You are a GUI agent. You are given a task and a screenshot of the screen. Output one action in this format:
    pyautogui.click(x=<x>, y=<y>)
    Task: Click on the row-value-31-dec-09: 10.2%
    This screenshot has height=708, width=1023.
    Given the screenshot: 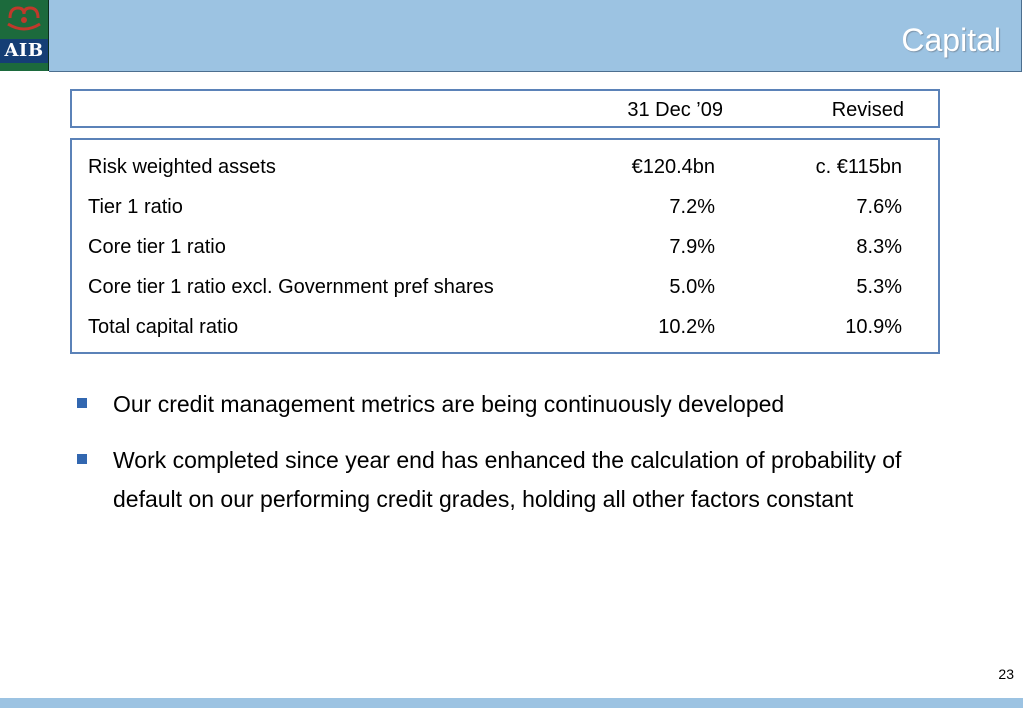 What is the action you would take?
    pyautogui.click(x=686, y=327)
    